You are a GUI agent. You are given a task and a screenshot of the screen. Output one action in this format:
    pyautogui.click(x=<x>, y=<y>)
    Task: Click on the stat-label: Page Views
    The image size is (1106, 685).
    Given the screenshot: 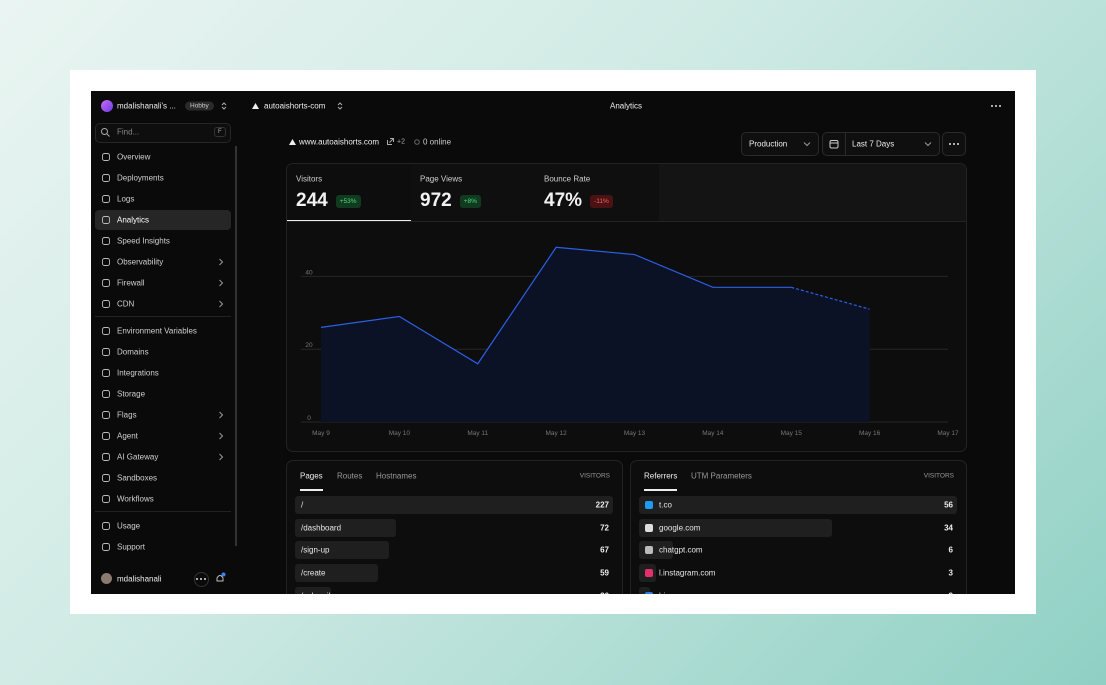 What is the action you would take?
    pyautogui.click(x=441, y=179)
    